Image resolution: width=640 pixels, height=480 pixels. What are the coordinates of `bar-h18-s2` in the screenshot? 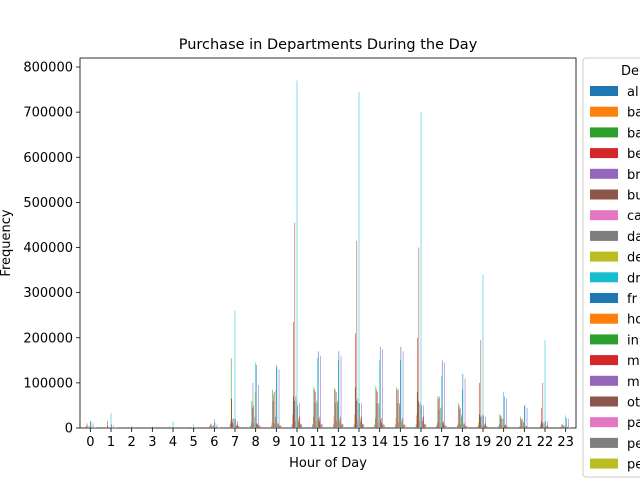 It's located at (458, 415).